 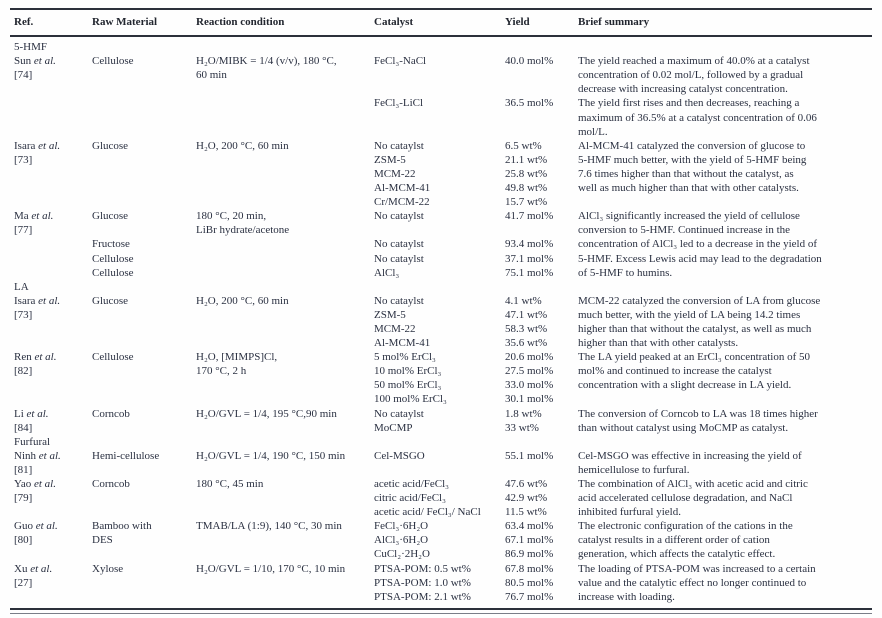 I want to click on cell-raw: Glucose, so click(x=144, y=174).